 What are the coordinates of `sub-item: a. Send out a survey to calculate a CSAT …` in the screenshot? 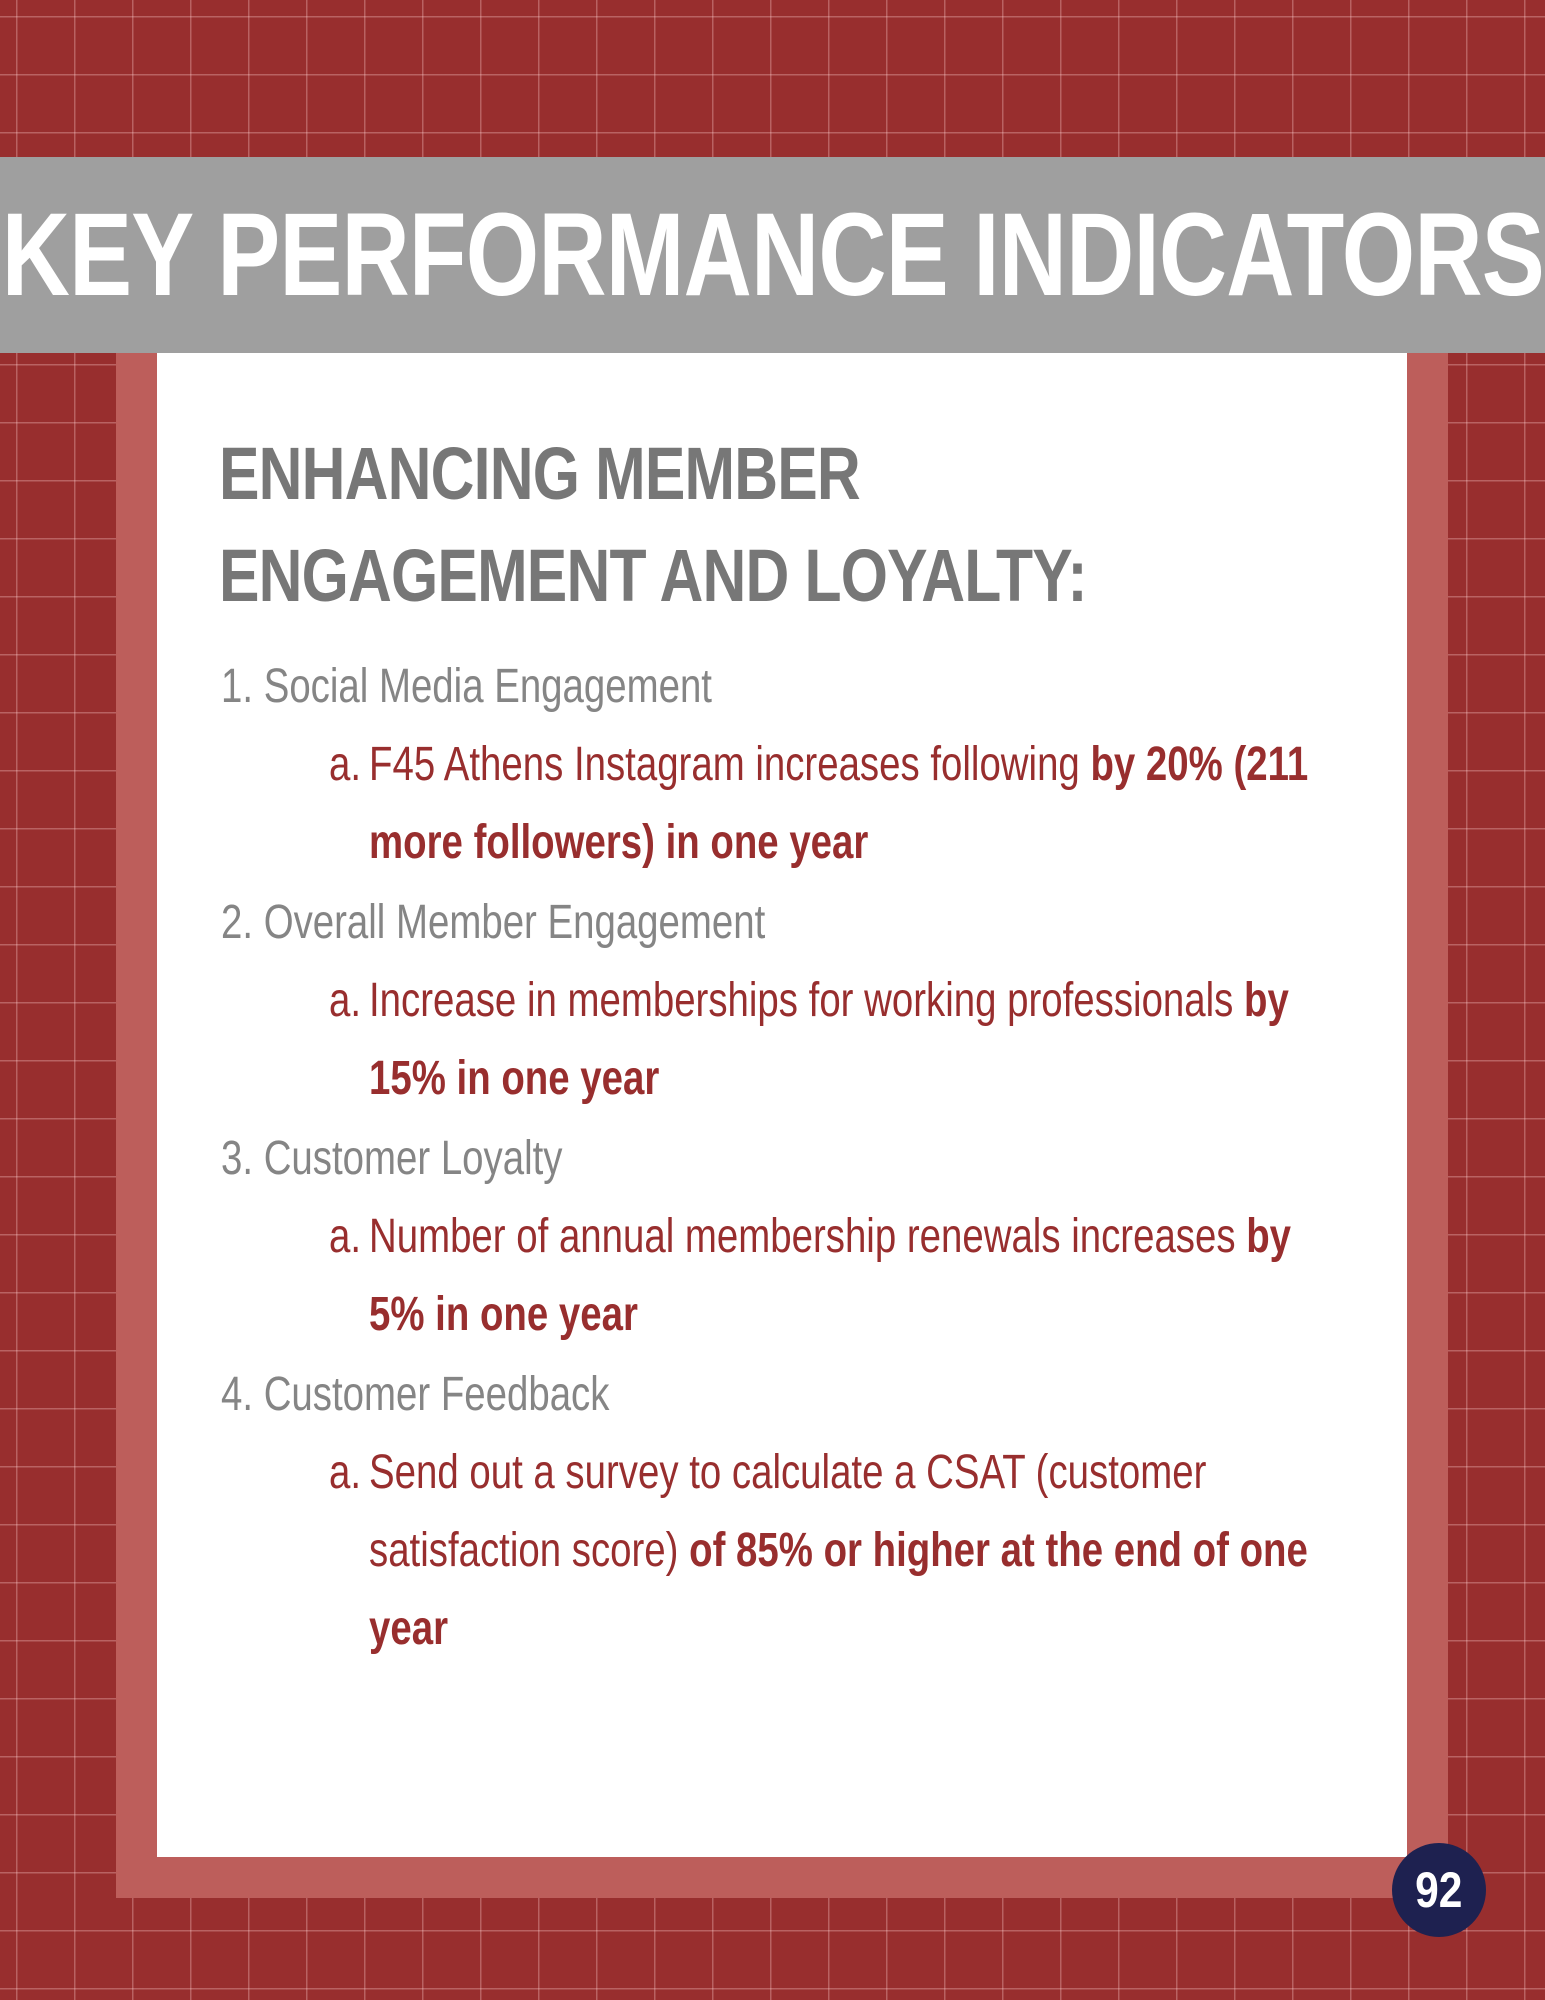 It's located at (806, 1551).